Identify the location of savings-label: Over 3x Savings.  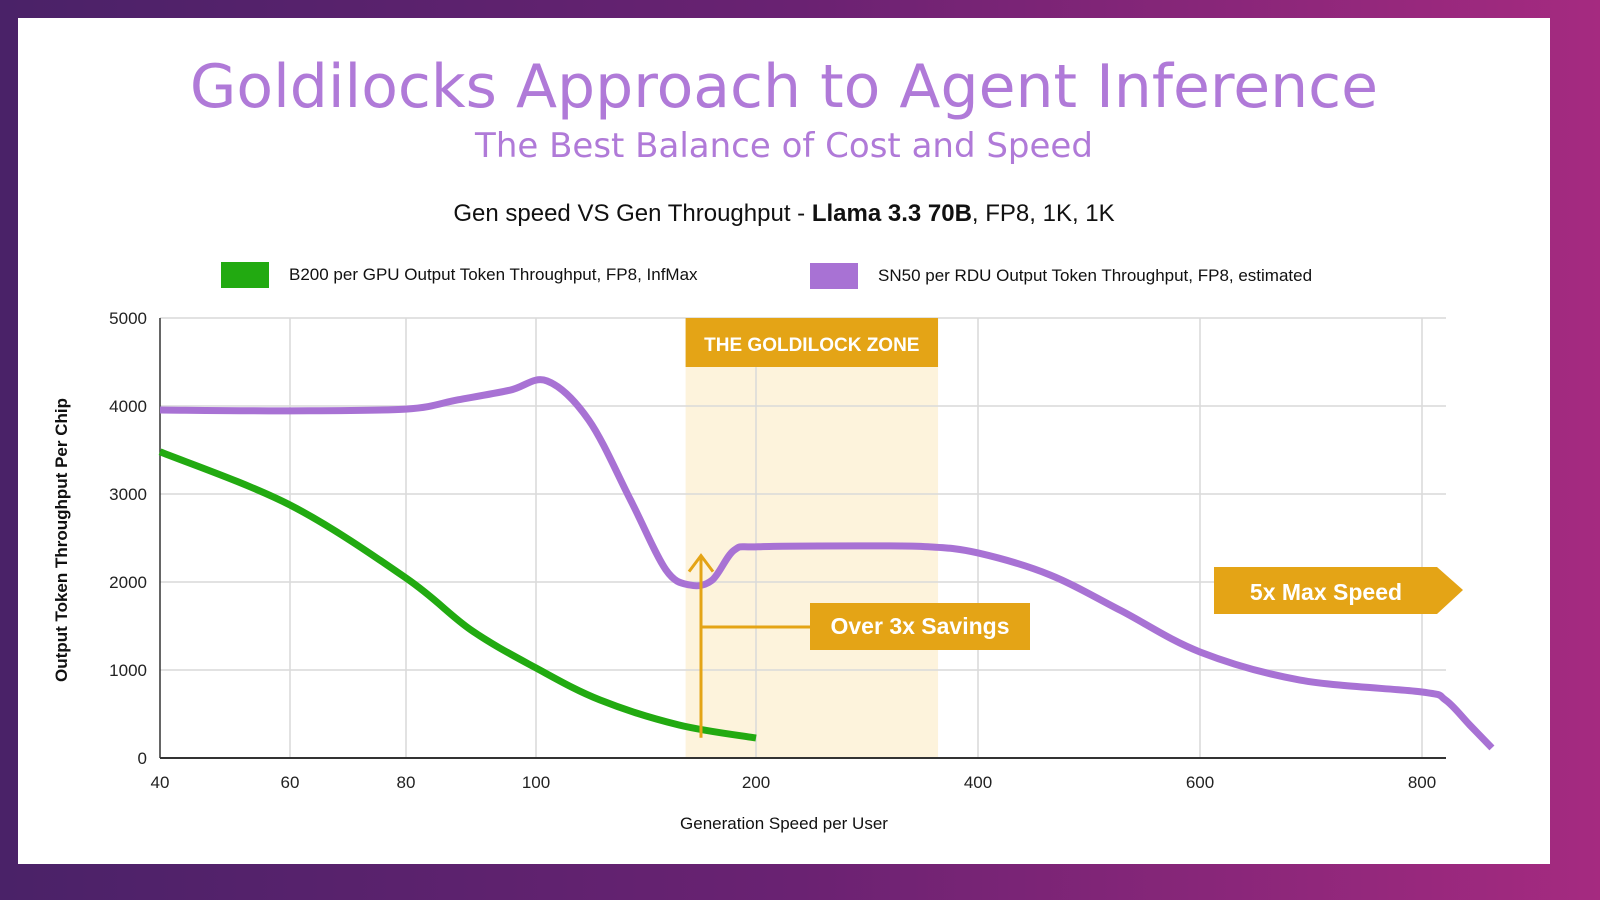
(920, 626).